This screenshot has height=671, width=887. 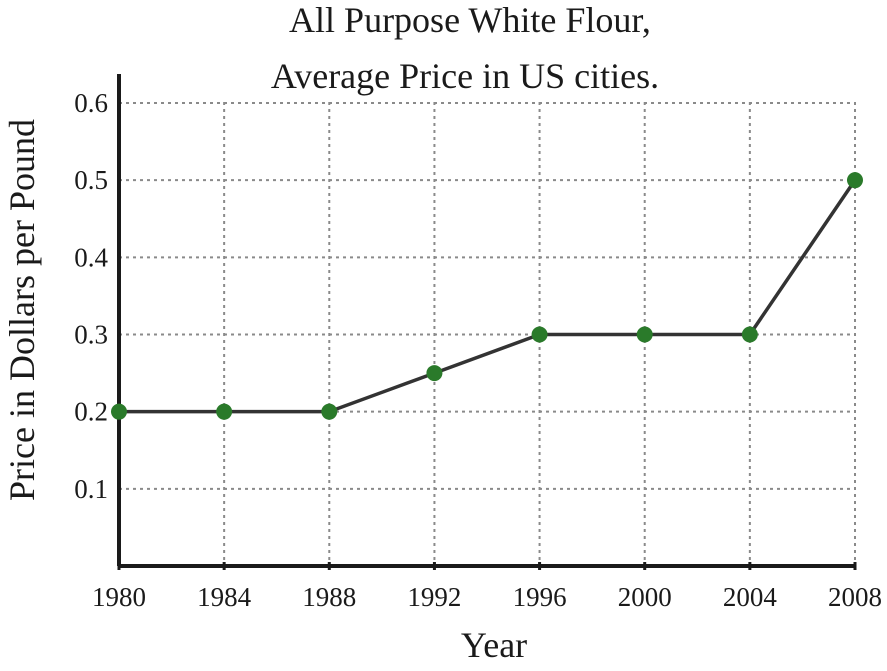 I want to click on y-tick-label: 0.1, so click(x=91, y=489).